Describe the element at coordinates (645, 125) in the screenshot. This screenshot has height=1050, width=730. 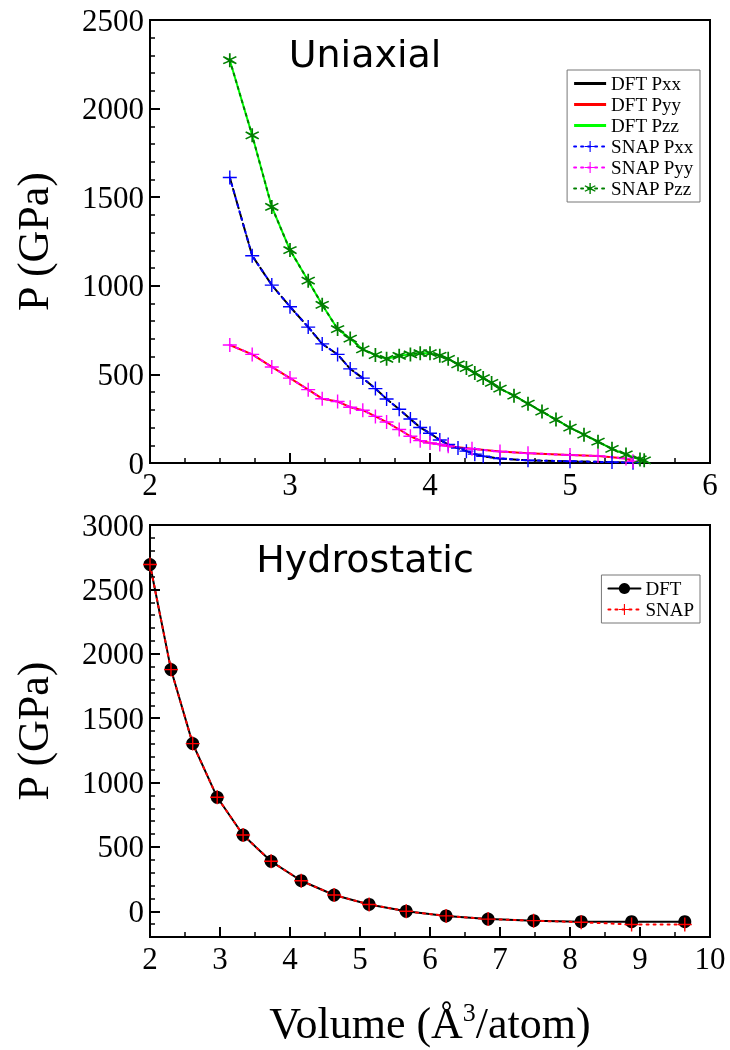
I see `legend-label: DFT Pzz` at that location.